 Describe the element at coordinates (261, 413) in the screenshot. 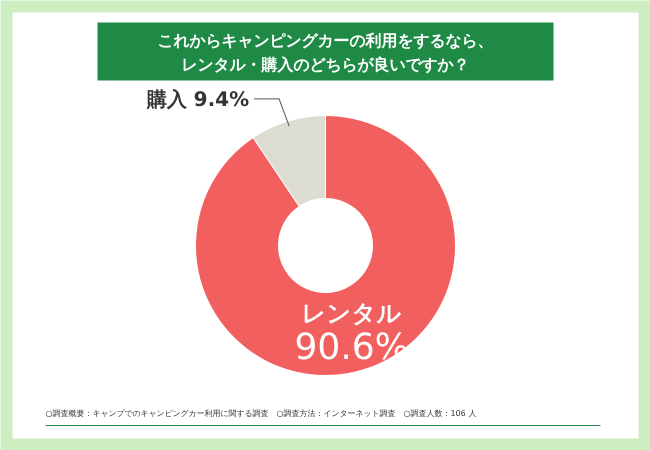

I see `text: ○調査概要：キャンプでのキャンピングカー利用に関する調査 ○調査方法：インターネット調査 ○調査人数：106 人` at that location.